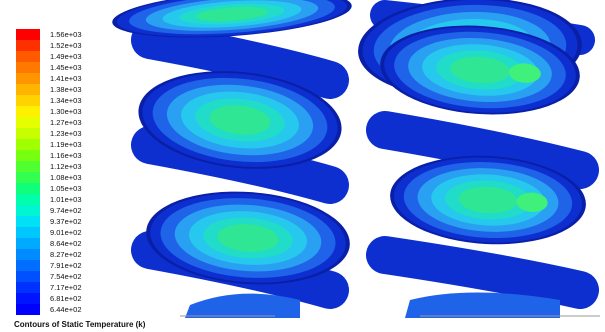 This screenshot has height=332, width=605. Describe the element at coordinates (66, 122) in the screenshot. I see `legend-label: 1.27e+03` at that location.